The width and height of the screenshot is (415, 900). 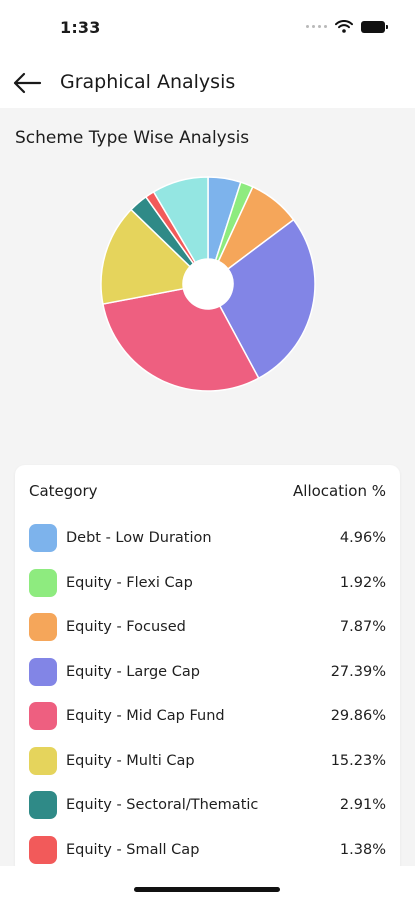 What do you see at coordinates (130, 760) in the screenshot?
I see `category-label: Equity - Multi Cap` at bounding box center [130, 760].